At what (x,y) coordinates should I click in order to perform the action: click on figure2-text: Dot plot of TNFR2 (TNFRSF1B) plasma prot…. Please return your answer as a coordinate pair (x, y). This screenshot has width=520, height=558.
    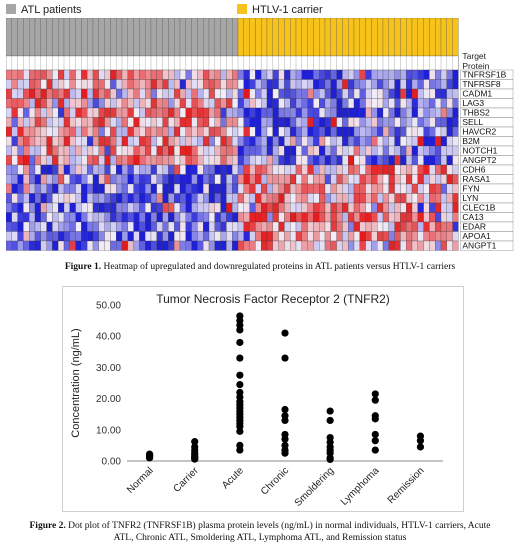
    Looking at the image, I should click on (279, 532).